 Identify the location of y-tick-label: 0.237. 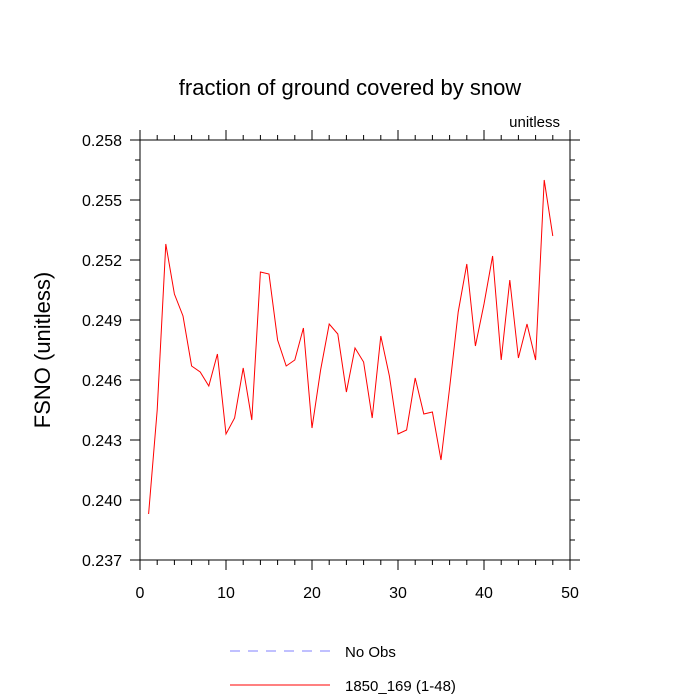
(102, 561).